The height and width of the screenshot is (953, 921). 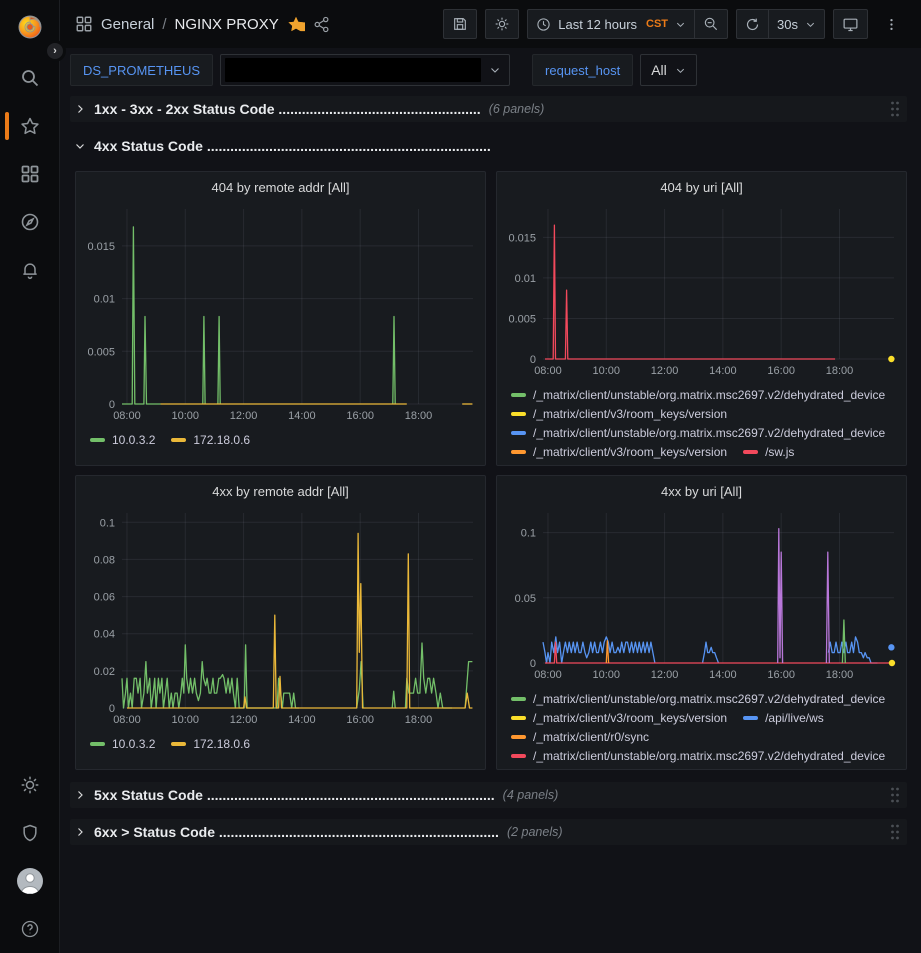 What do you see at coordinates (30, 174) in the screenshot?
I see `sidebar-item-dashboards` at bounding box center [30, 174].